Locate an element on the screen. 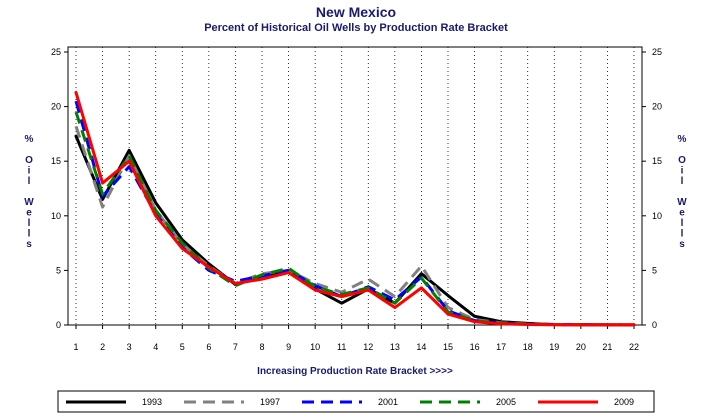 This screenshot has width=712, height=418. ylabel-left-char-7: e is located at coordinates (29, 213).